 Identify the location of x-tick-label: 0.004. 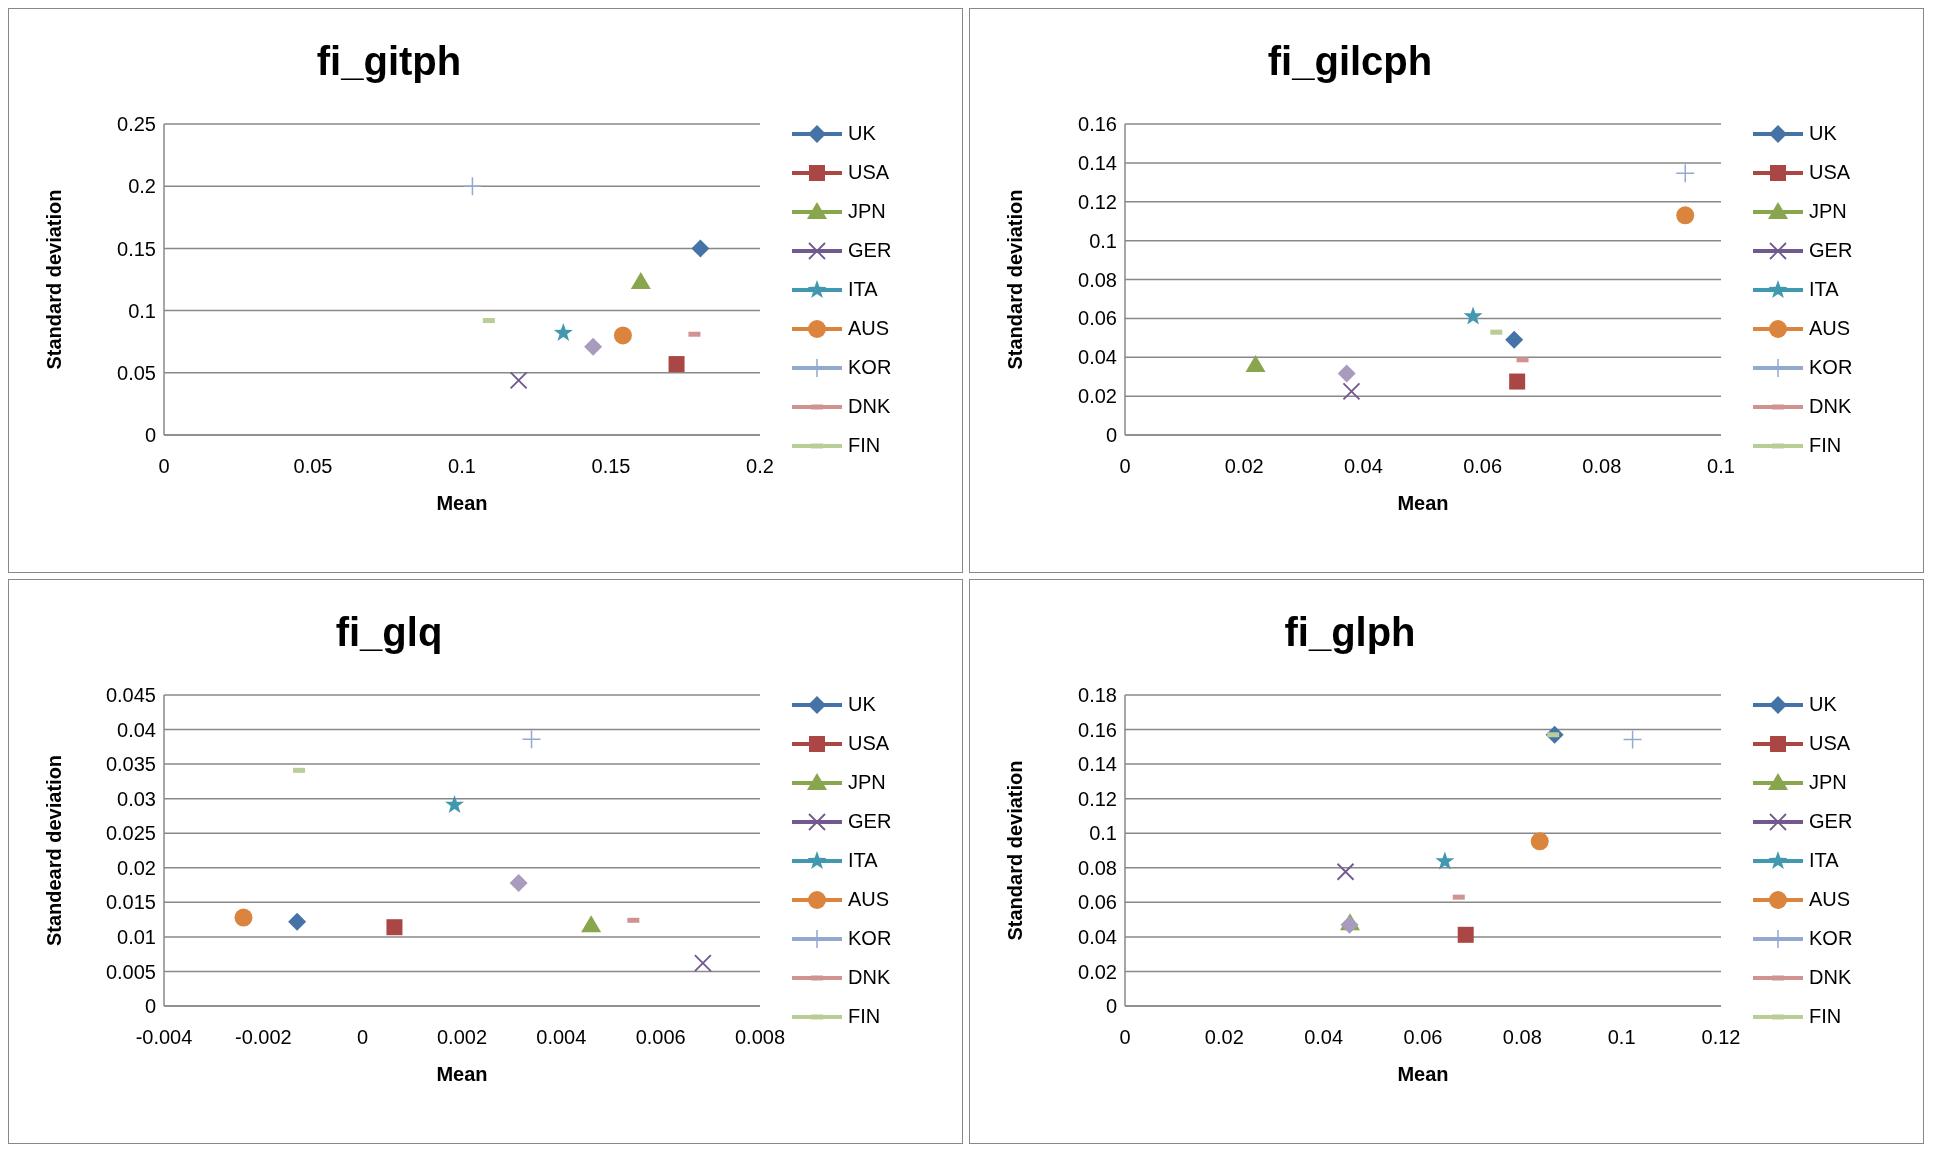
(561, 1037).